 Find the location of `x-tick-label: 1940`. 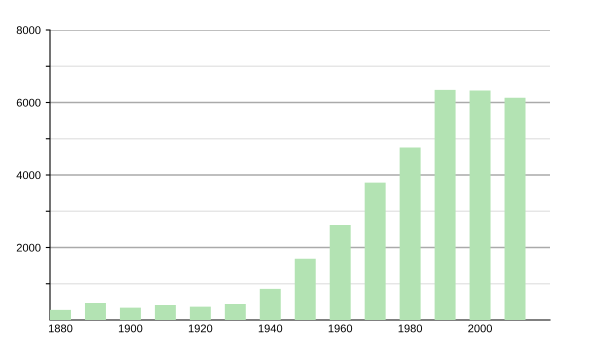

x-tick-label: 1940 is located at coordinates (270, 328).